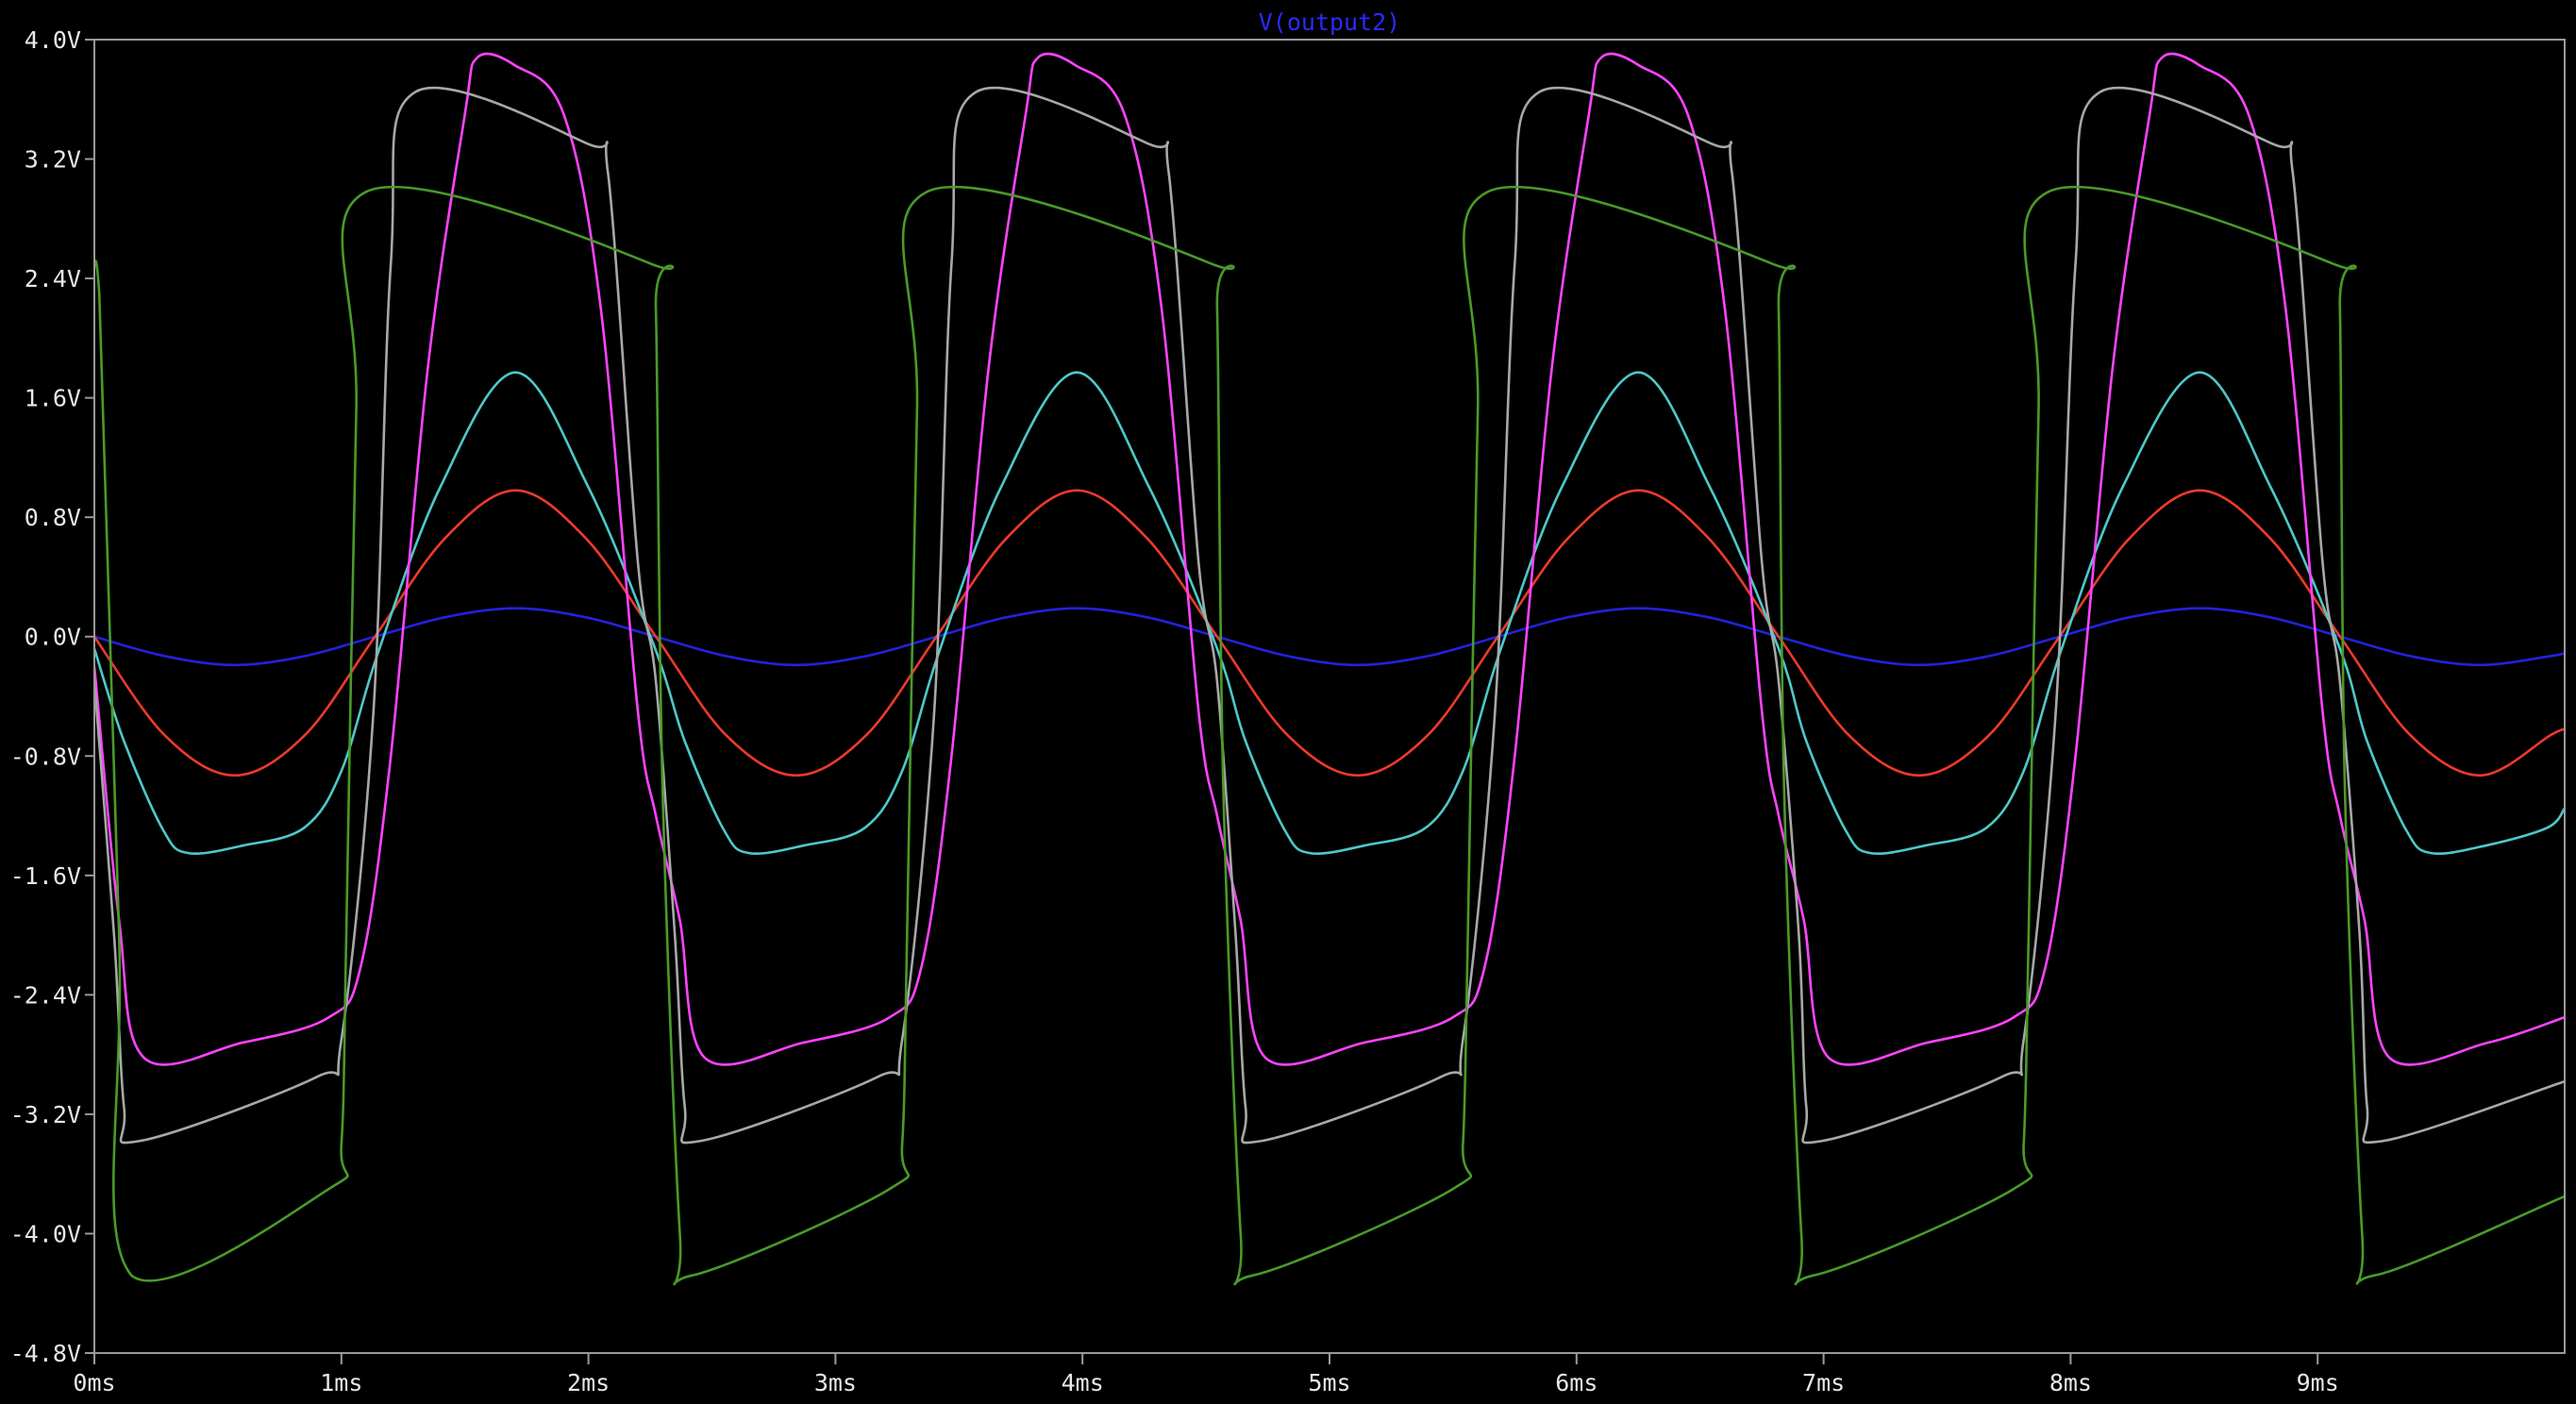  What do you see at coordinates (1329, 1383) in the screenshot?
I see `x-tick-label: 5ms` at bounding box center [1329, 1383].